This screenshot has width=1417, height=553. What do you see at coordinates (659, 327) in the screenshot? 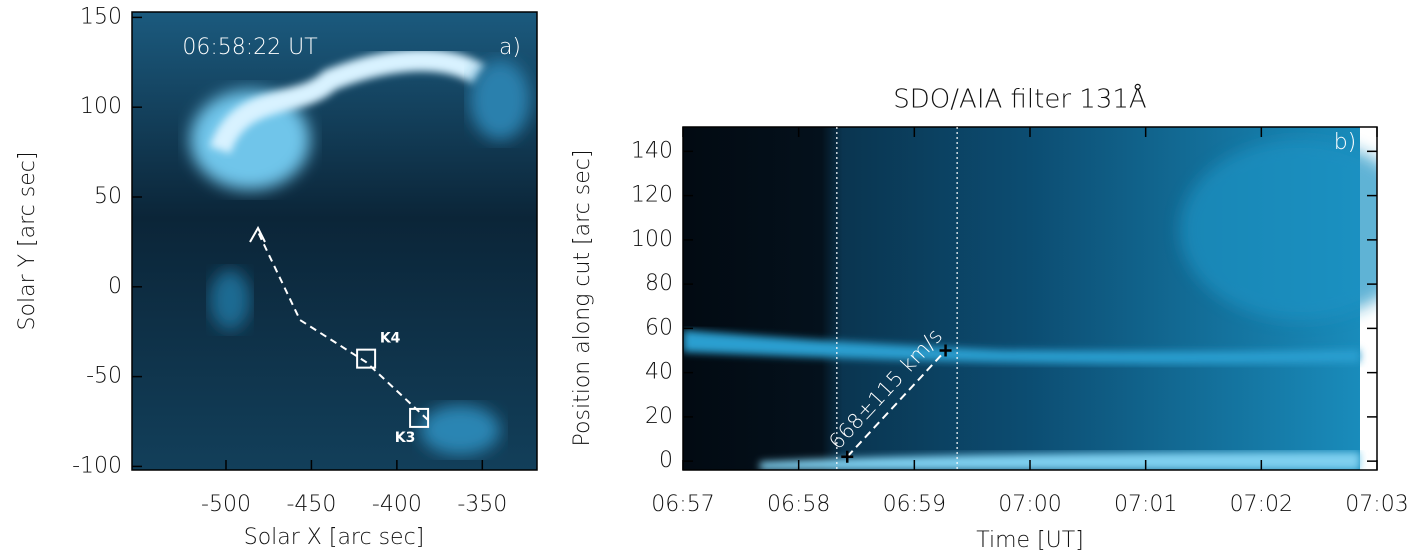
I see `y-tick-label: 60` at bounding box center [659, 327].